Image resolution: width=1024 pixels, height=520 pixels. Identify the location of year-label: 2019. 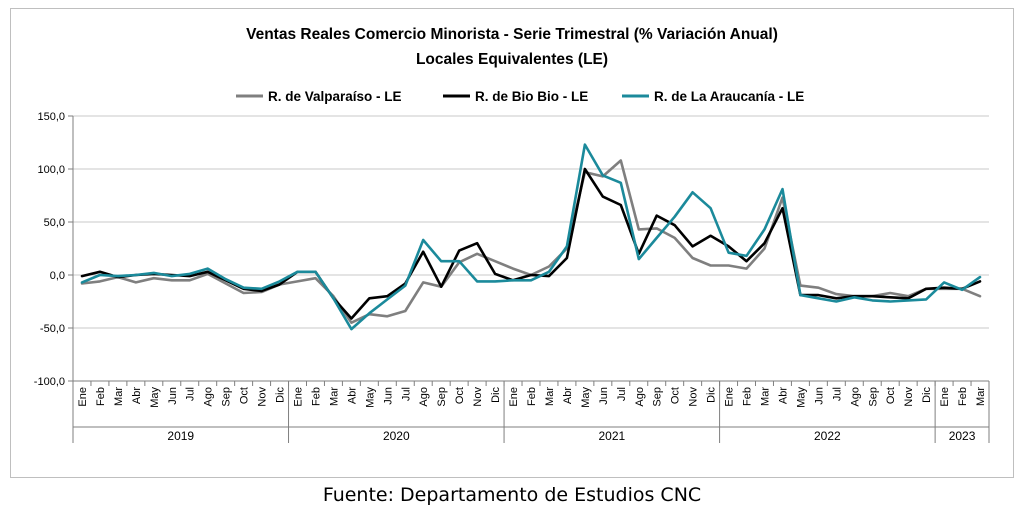
(180, 436).